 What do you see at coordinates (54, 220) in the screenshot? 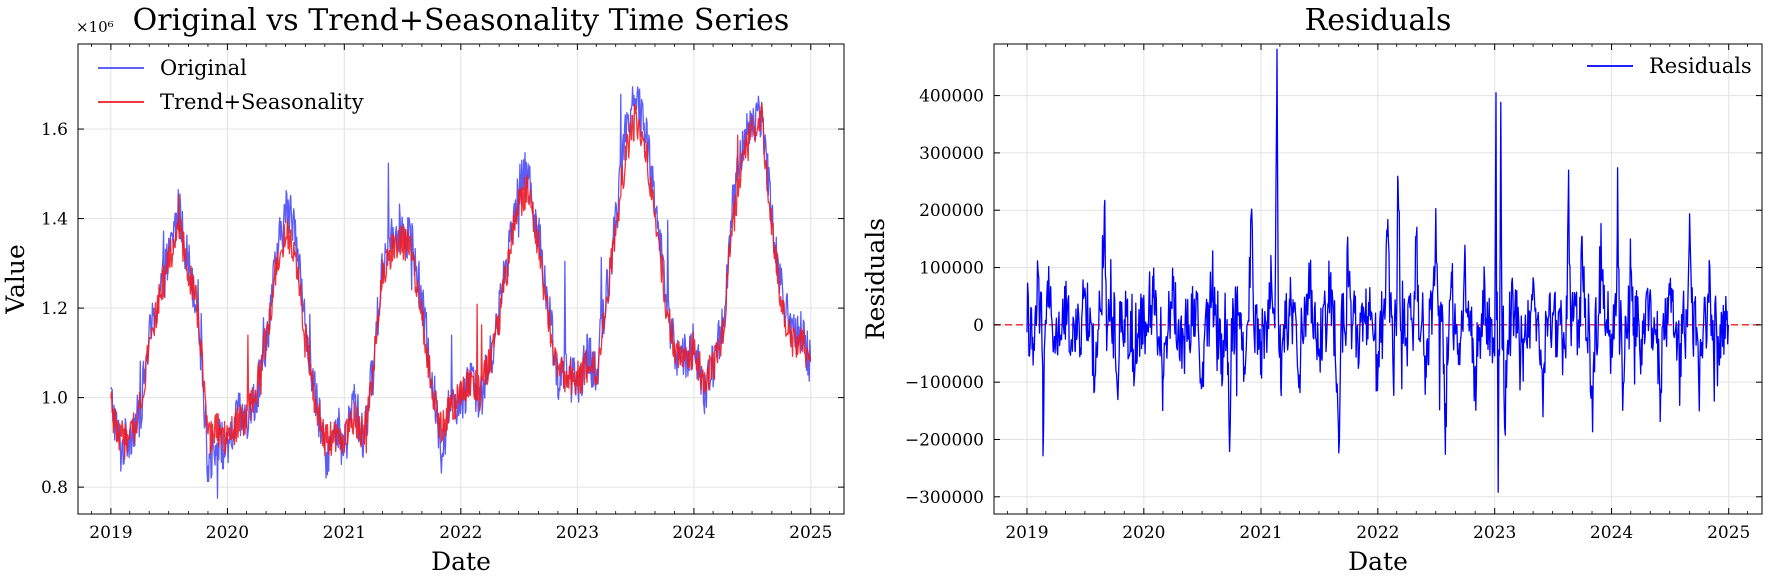
I see `y-tick-label: 1.4` at bounding box center [54, 220].